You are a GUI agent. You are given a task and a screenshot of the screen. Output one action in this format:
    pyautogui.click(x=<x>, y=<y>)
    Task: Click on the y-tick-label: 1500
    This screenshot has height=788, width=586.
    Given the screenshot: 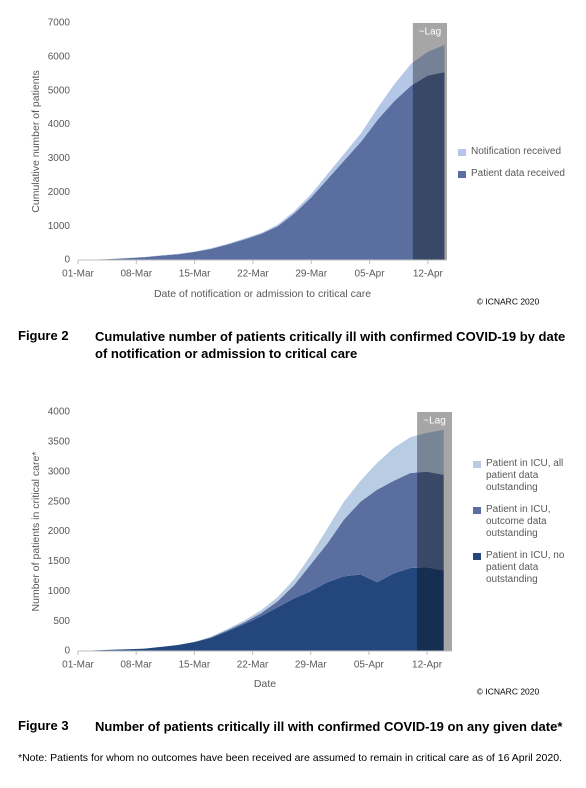 What is the action you would take?
    pyautogui.click(x=59, y=561)
    